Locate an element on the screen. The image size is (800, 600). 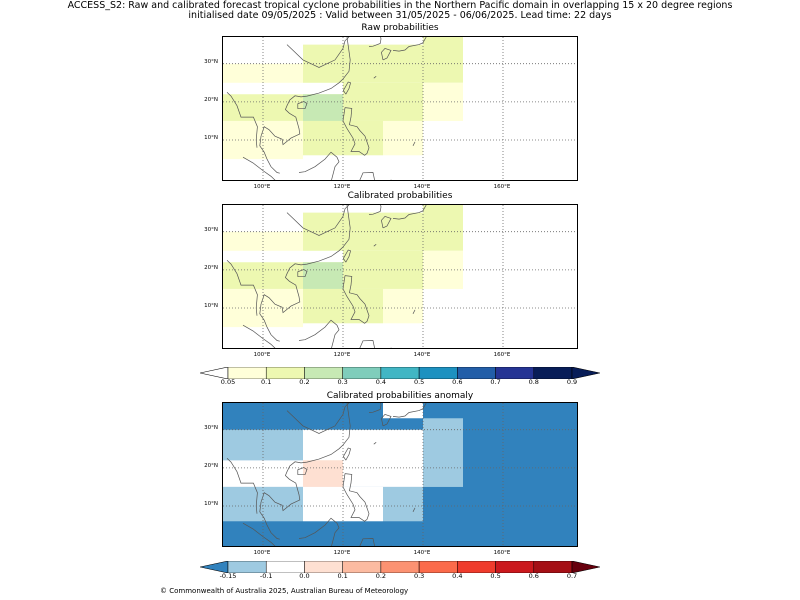
raw-probabilities-map is located at coordinates (400, 108).